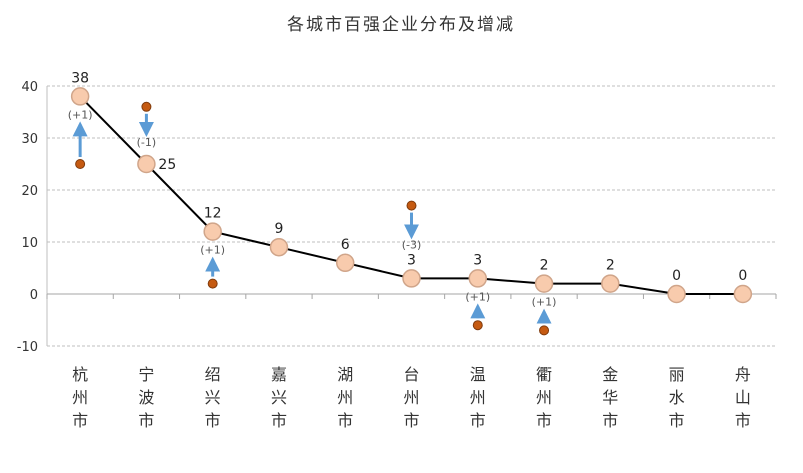 This screenshot has height=473, width=803. What do you see at coordinates (345, 397) in the screenshot?
I see `category-label: 湖州市` at bounding box center [345, 397].